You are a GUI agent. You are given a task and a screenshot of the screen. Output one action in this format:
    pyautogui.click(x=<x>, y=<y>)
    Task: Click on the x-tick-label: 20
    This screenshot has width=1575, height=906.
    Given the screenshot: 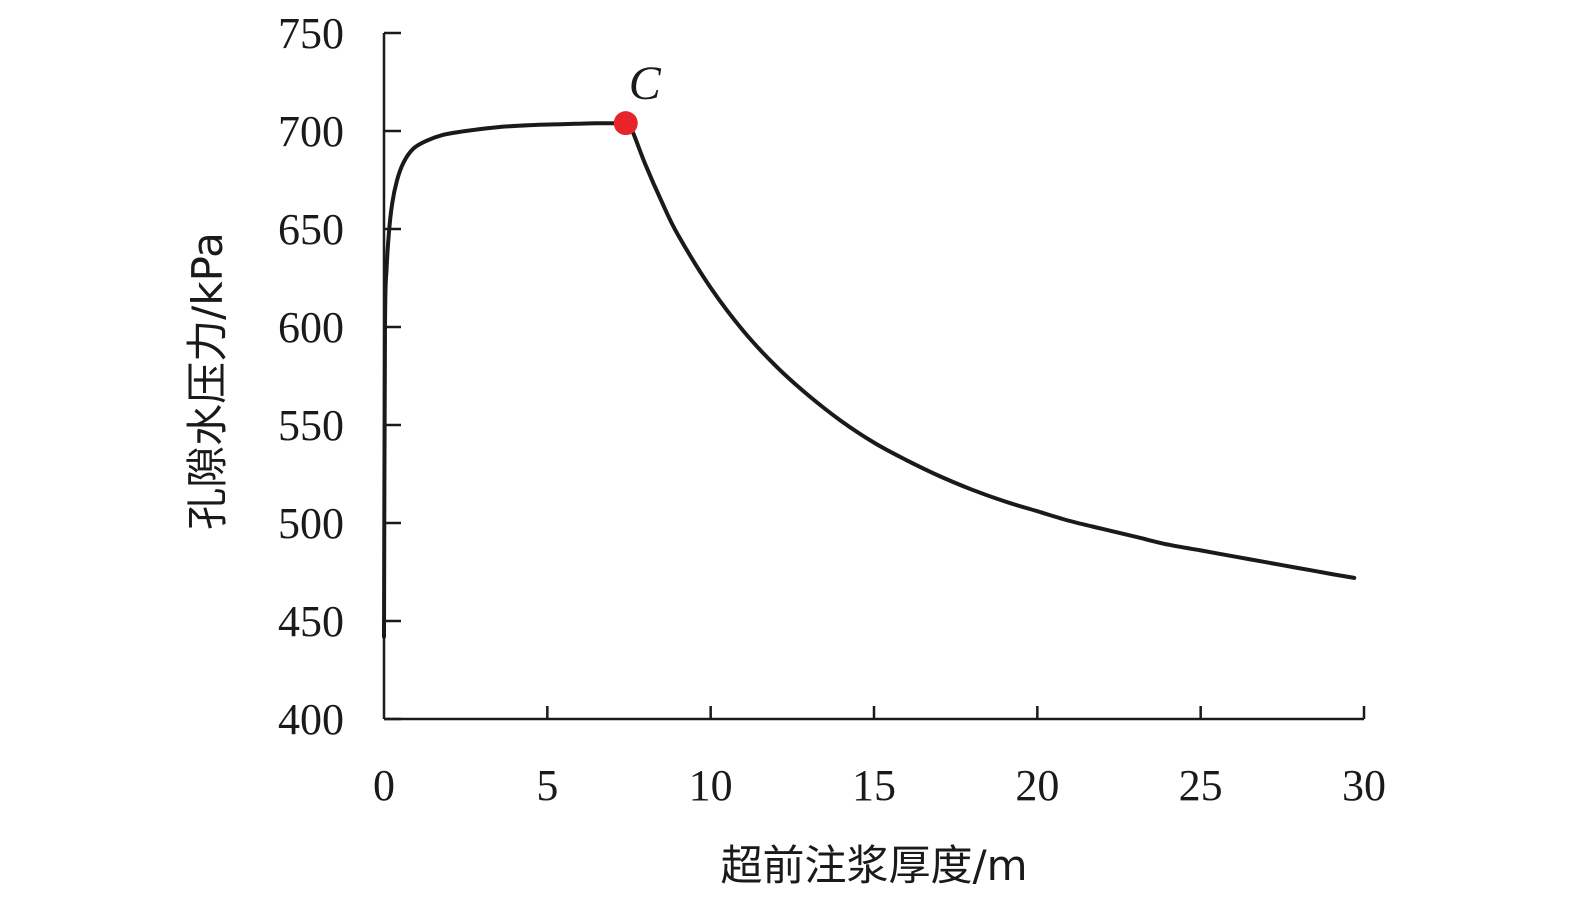 What is the action you would take?
    pyautogui.click(x=1037, y=785)
    